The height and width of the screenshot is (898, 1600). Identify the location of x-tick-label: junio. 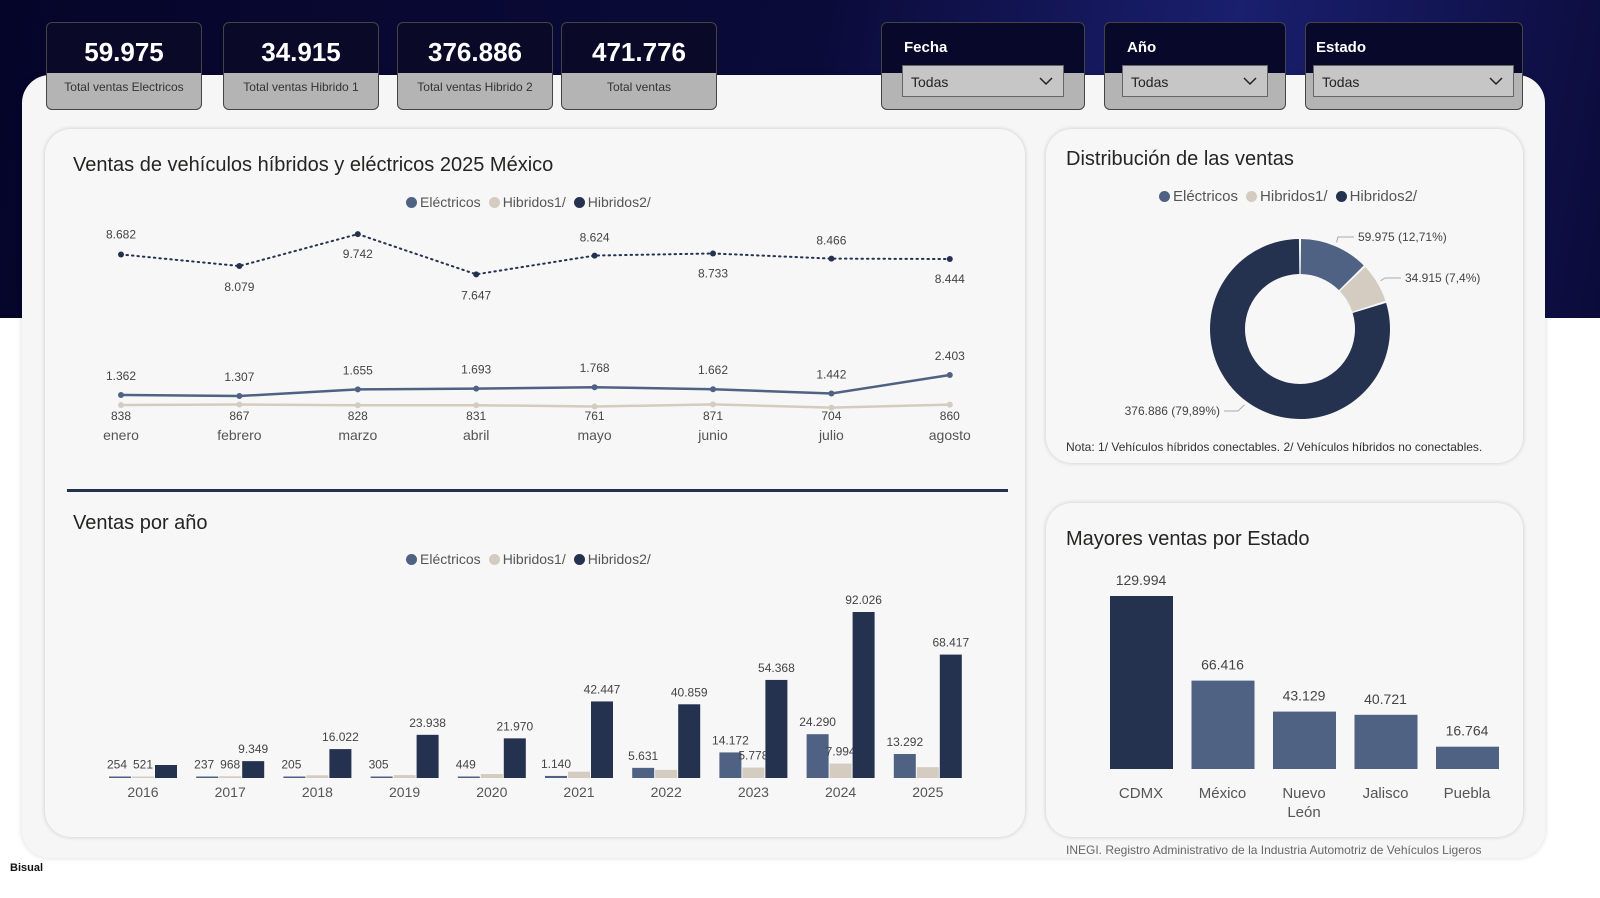
(712, 435).